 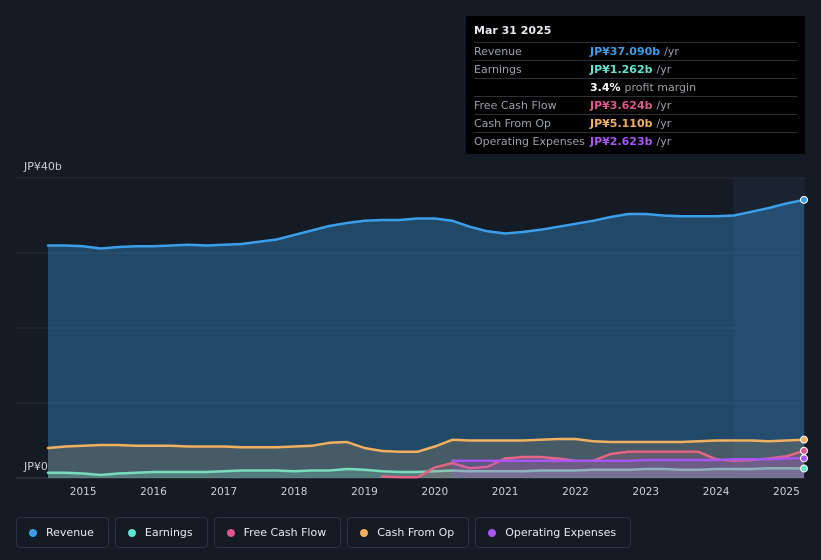 I want to click on tooltip-row: Operating Expenses JP¥2.623b/yr, so click(x=635, y=141).